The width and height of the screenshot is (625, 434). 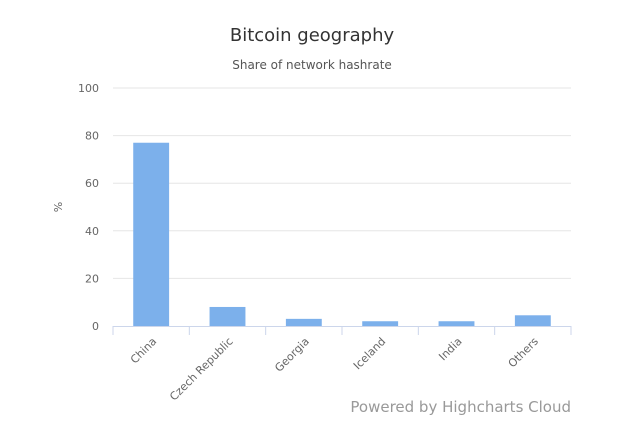 What do you see at coordinates (92, 136) in the screenshot?
I see `y-tick-label: 80` at bounding box center [92, 136].